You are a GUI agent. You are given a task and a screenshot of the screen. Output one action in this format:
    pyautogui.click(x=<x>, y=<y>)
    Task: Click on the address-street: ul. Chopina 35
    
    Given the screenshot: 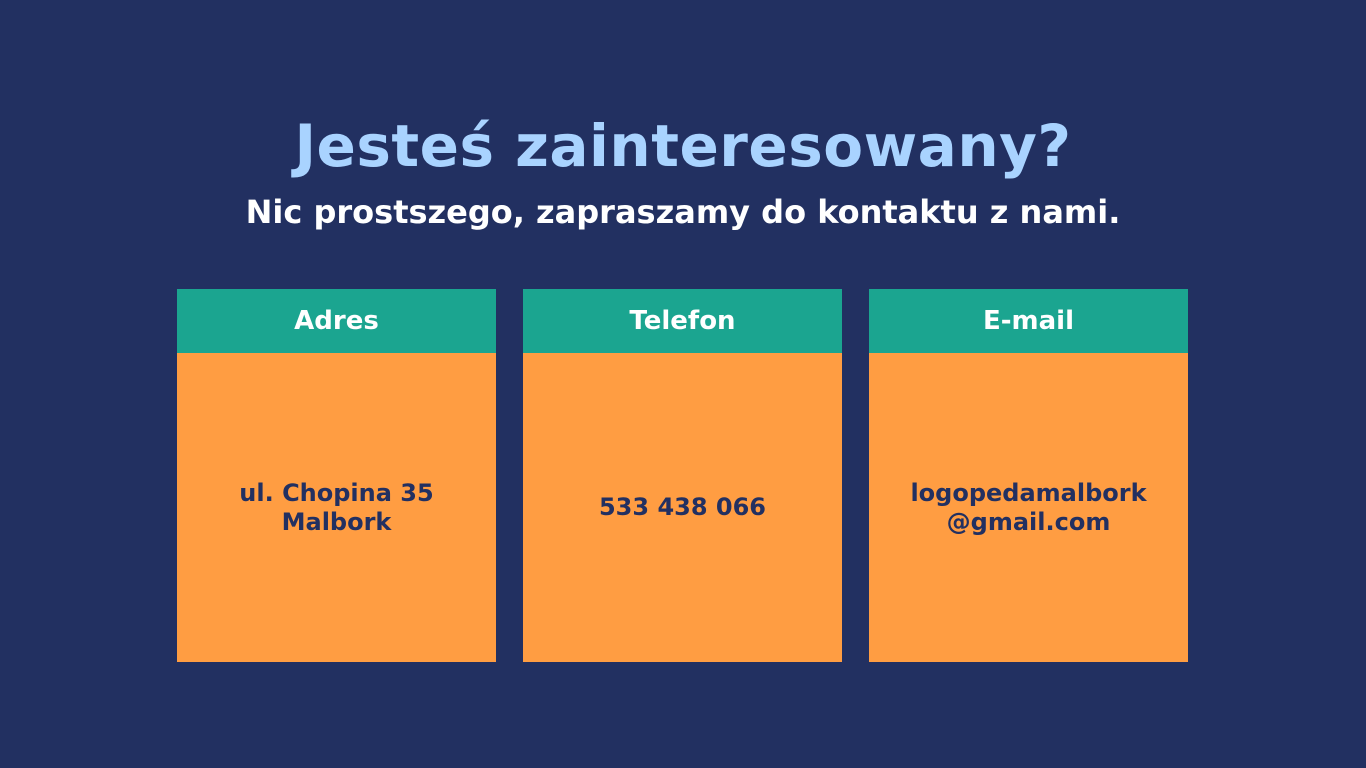 What is the action you would take?
    pyautogui.click(x=336, y=492)
    